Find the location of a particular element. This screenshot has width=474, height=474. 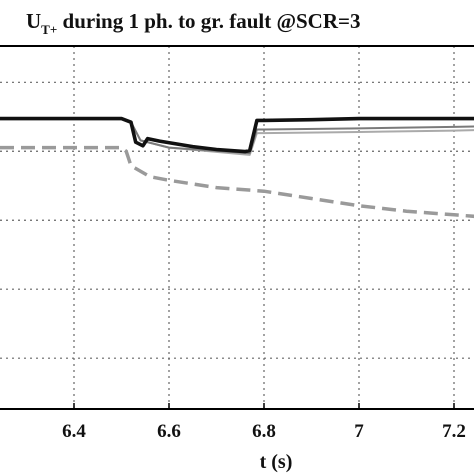

x-tick-label-3: 7 is located at coordinates (359, 431).